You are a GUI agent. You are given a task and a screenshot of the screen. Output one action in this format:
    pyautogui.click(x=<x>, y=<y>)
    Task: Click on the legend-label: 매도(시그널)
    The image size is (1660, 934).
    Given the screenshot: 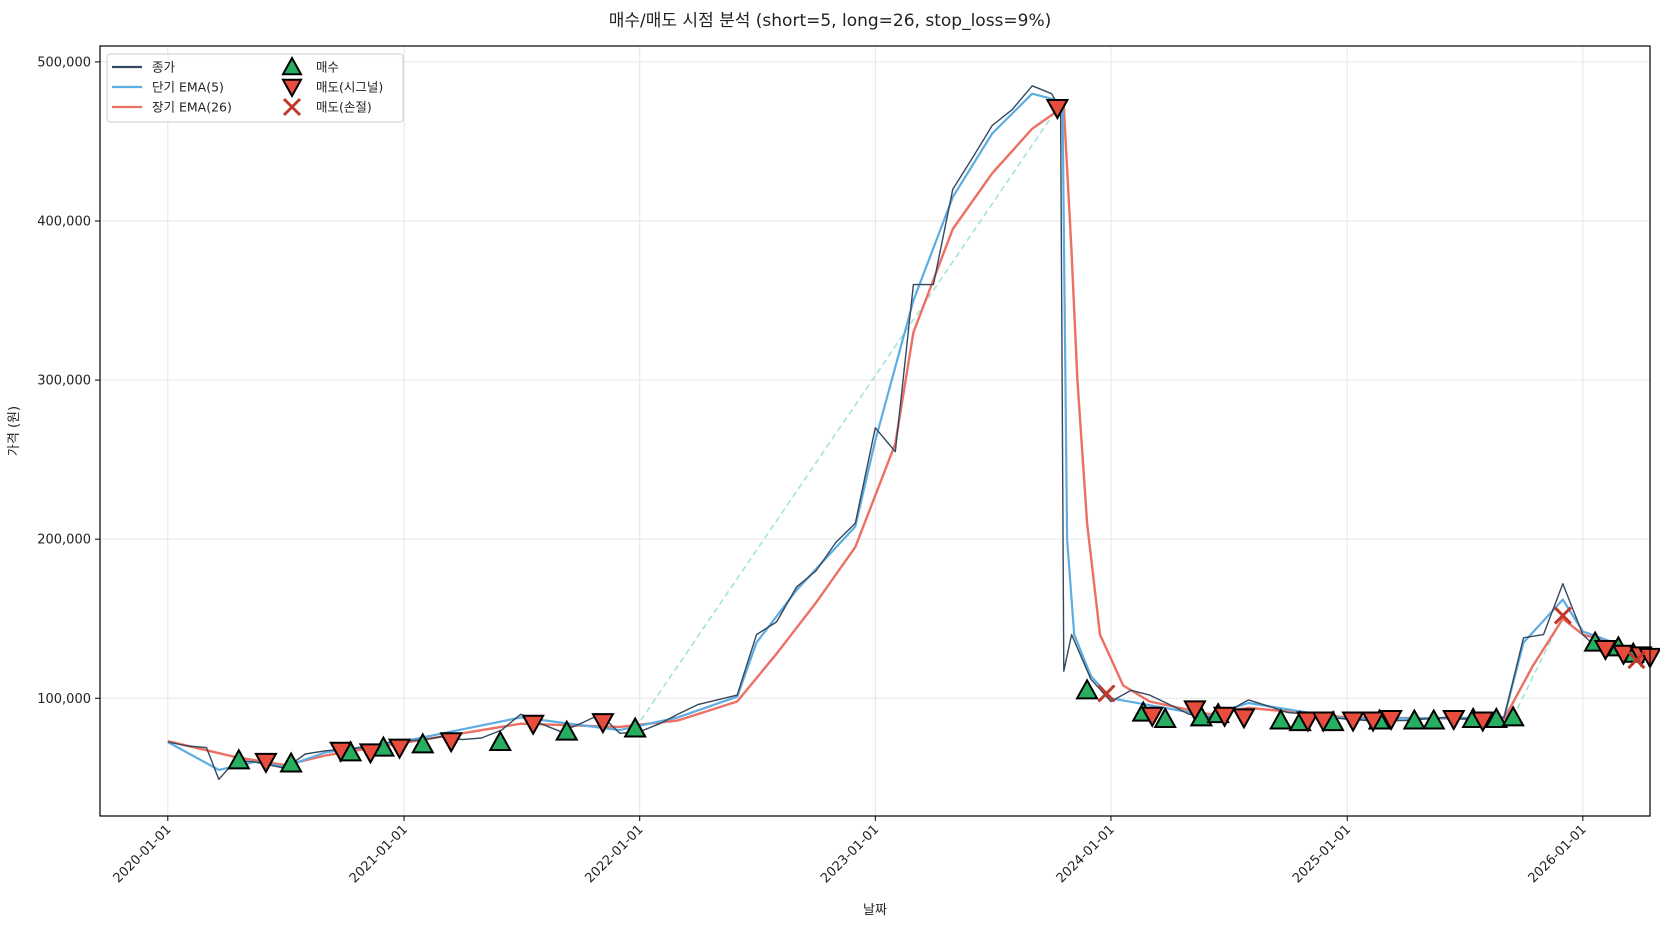 What is the action you would take?
    pyautogui.click(x=349, y=87)
    